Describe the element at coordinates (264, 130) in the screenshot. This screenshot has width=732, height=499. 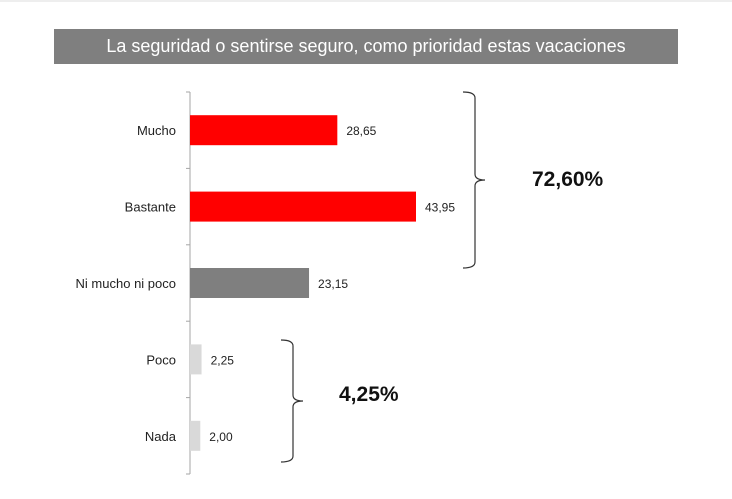
I see `bar-mucho` at that location.